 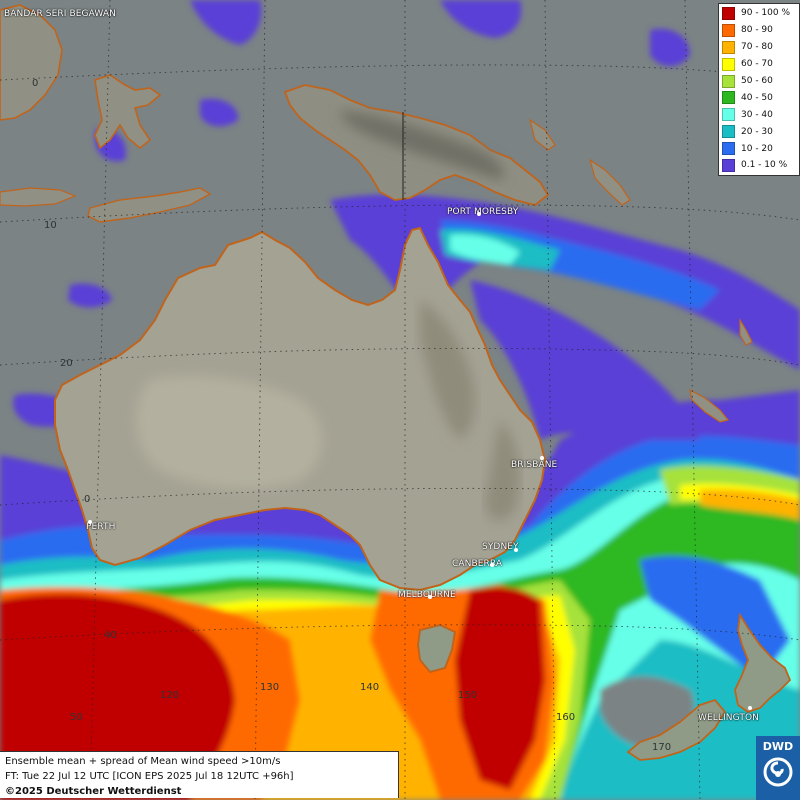 What do you see at coordinates (427, 595) in the screenshot?
I see `city-label-melbourne: MELBOURNE` at bounding box center [427, 595].